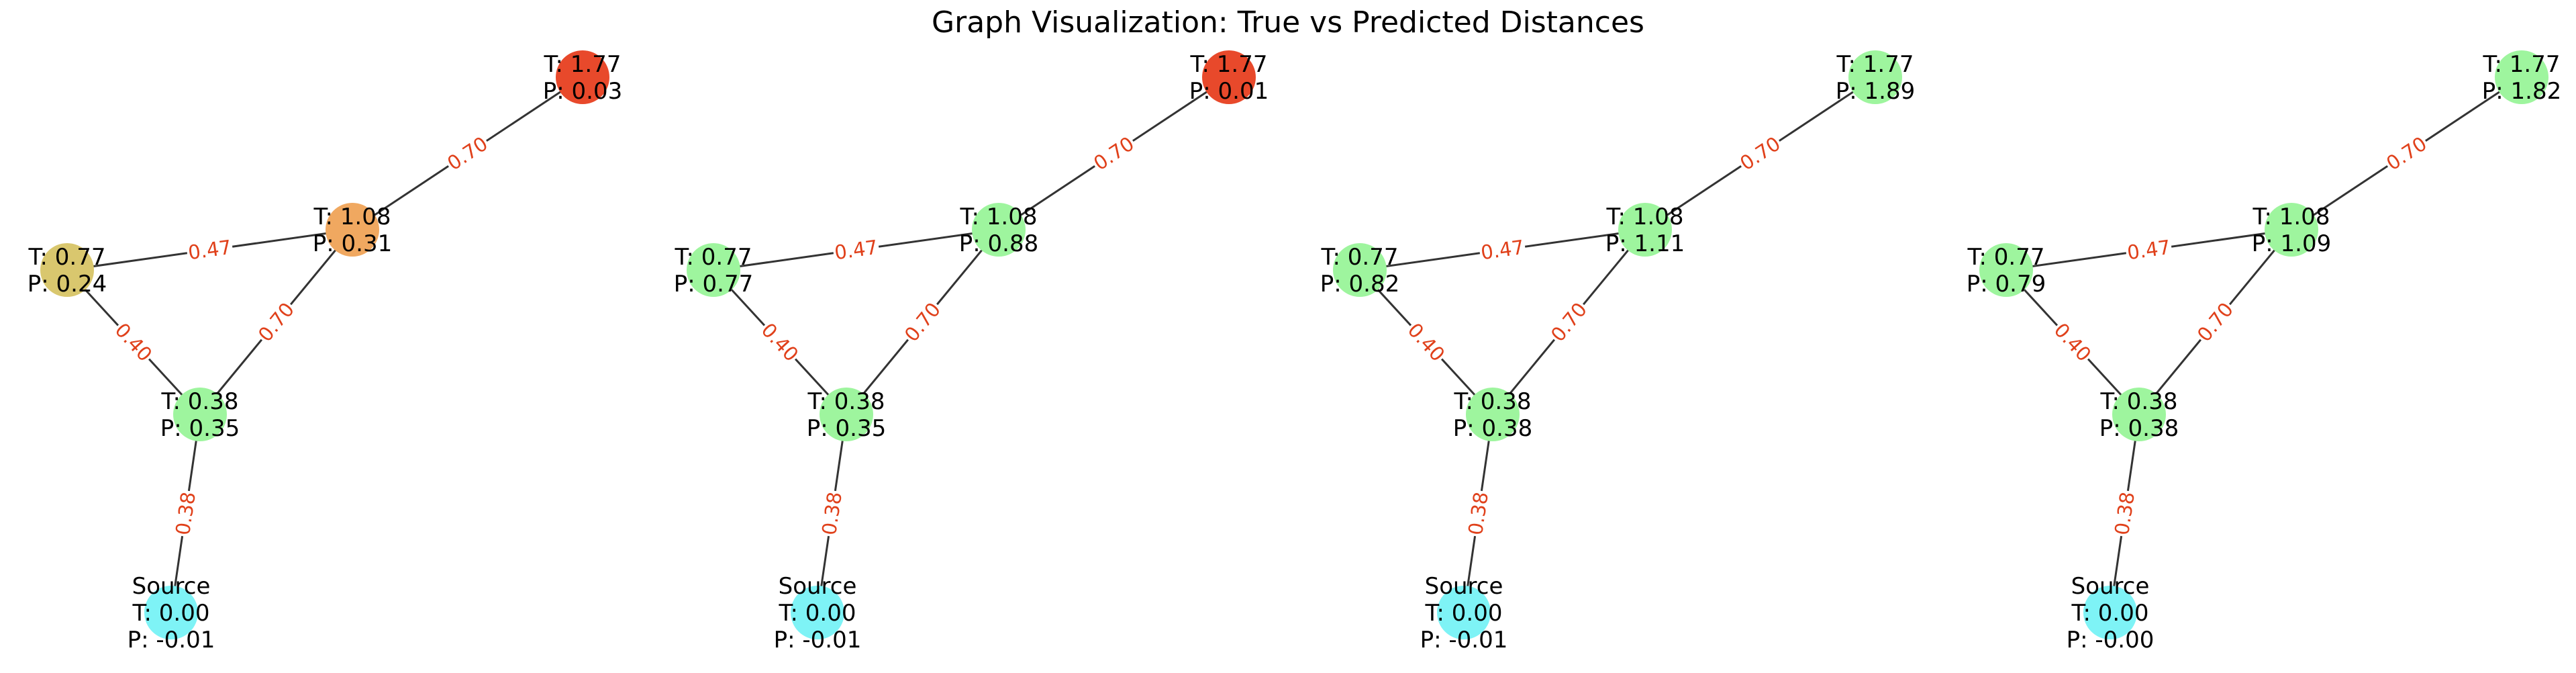 This screenshot has width=2576, height=673. What do you see at coordinates (1875, 91) in the screenshot?
I see `node-label-line: P: 1.89` at bounding box center [1875, 91].